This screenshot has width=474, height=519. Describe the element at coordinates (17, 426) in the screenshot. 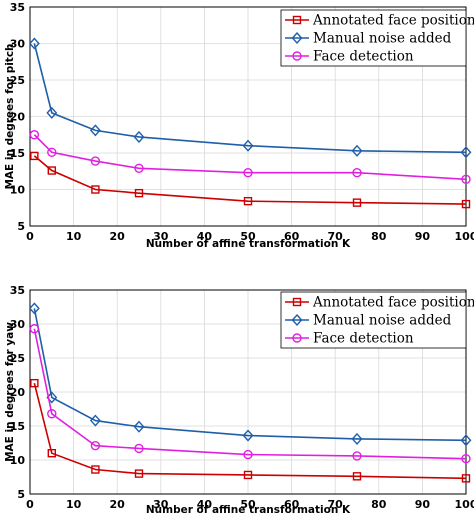

I see `y-tick-label: 15` at that location.